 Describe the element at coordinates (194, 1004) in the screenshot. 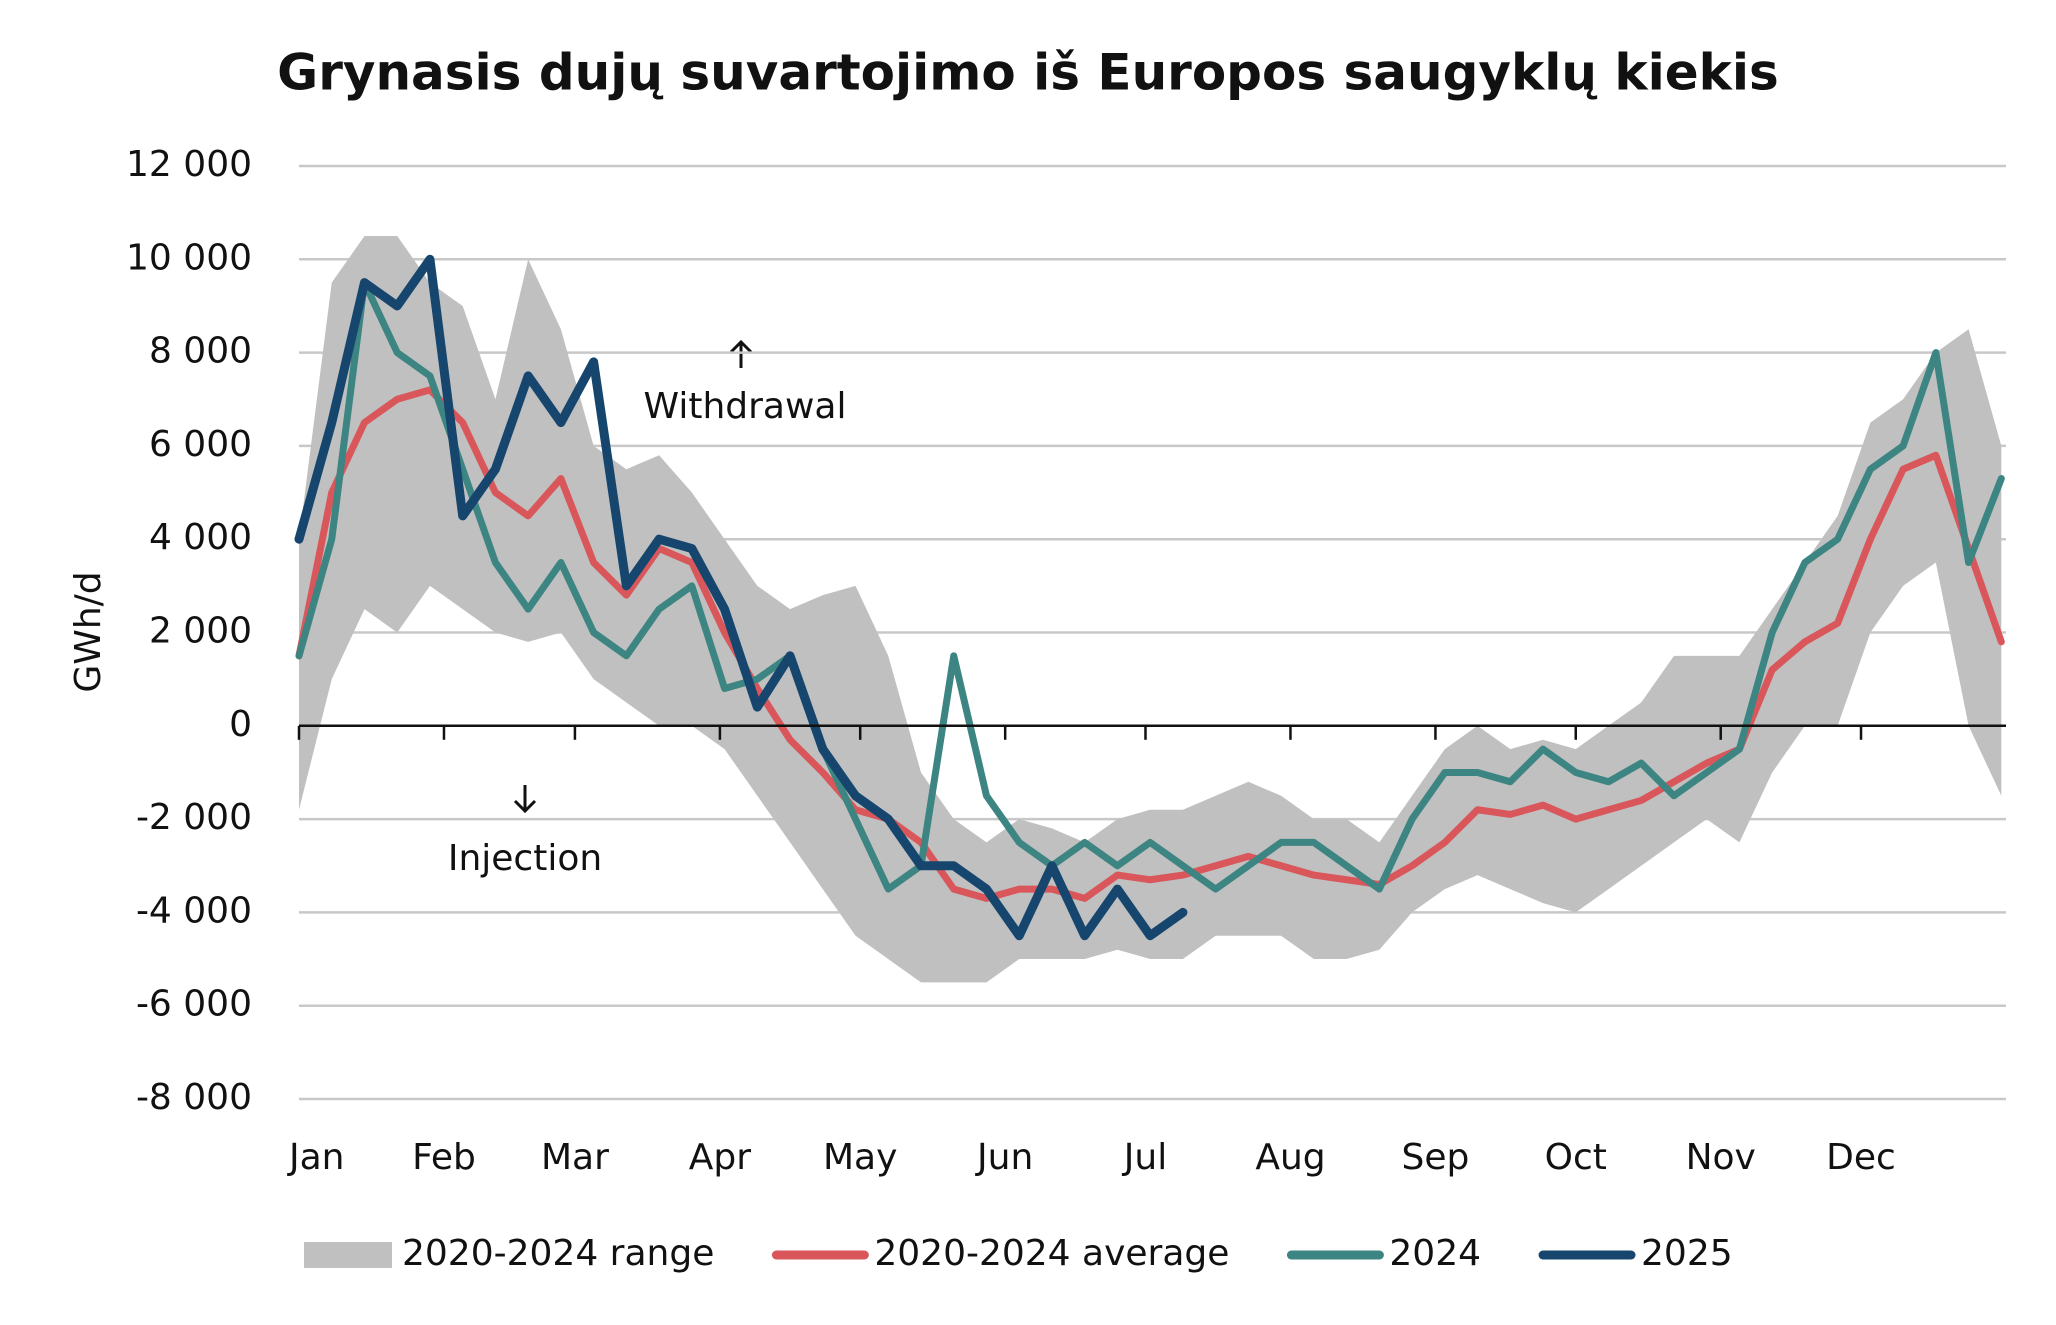

I see `y-tick-label: -6 000` at that location.